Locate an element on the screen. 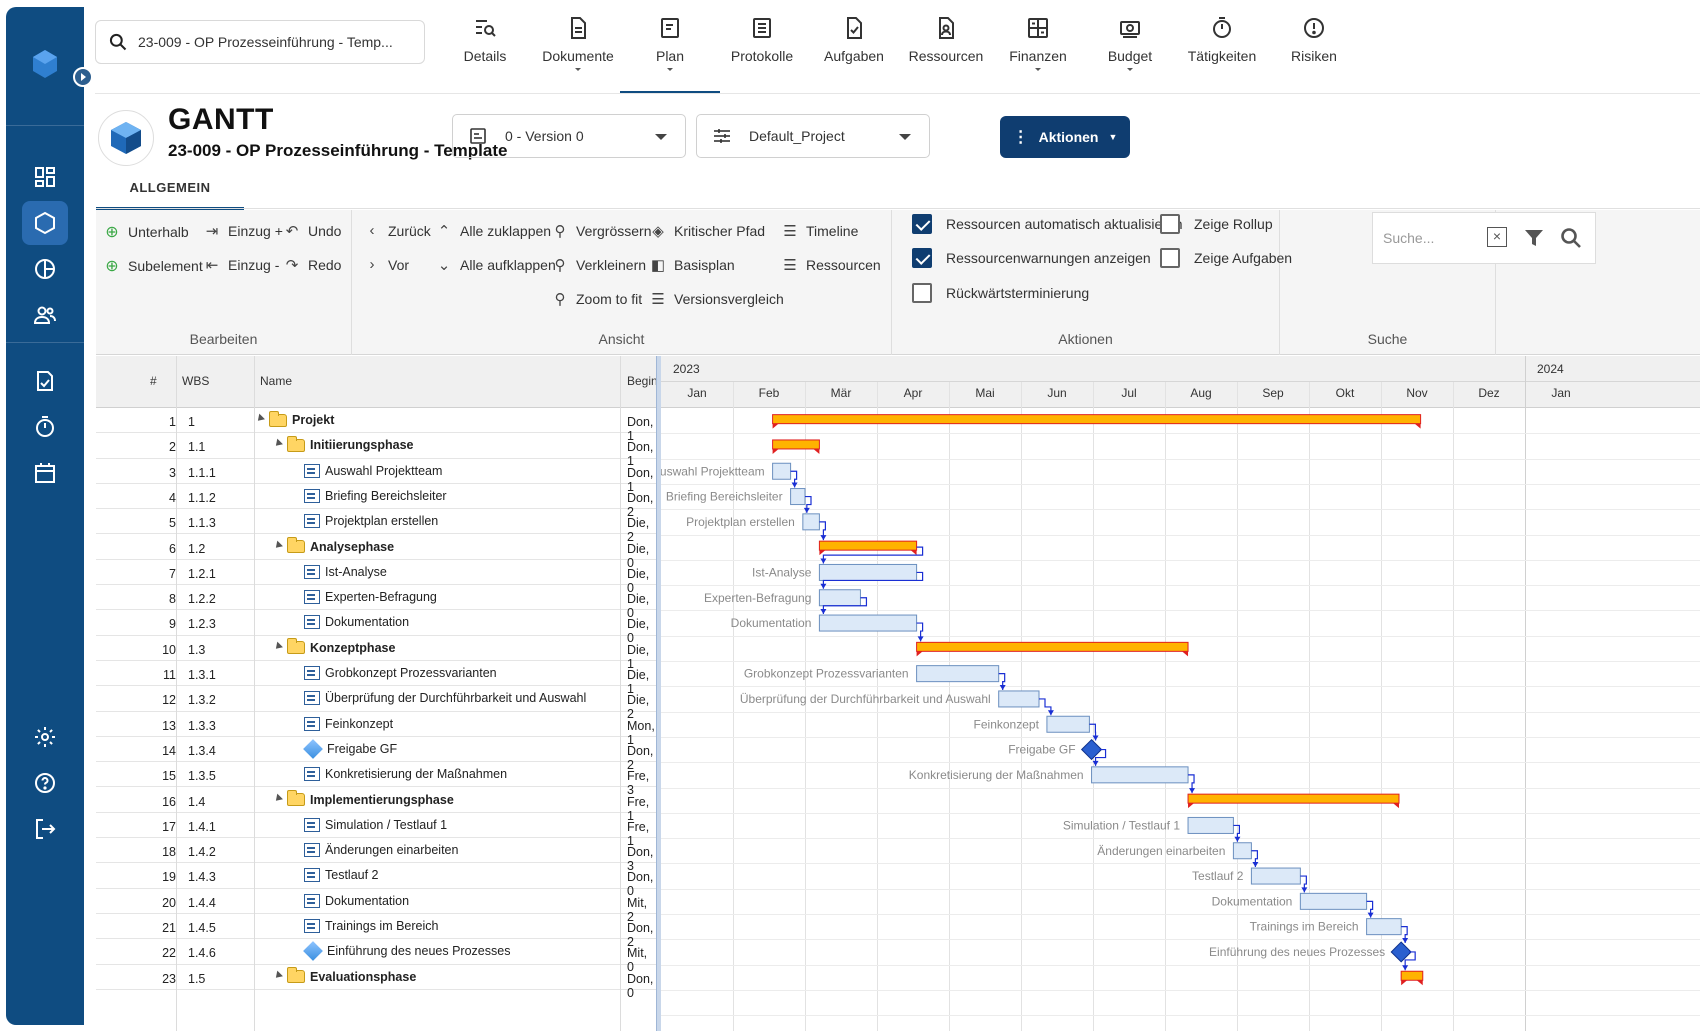 The height and width of the screenshot is (1031, 1700). col-header-num: # is located at coordinates (153, 381).